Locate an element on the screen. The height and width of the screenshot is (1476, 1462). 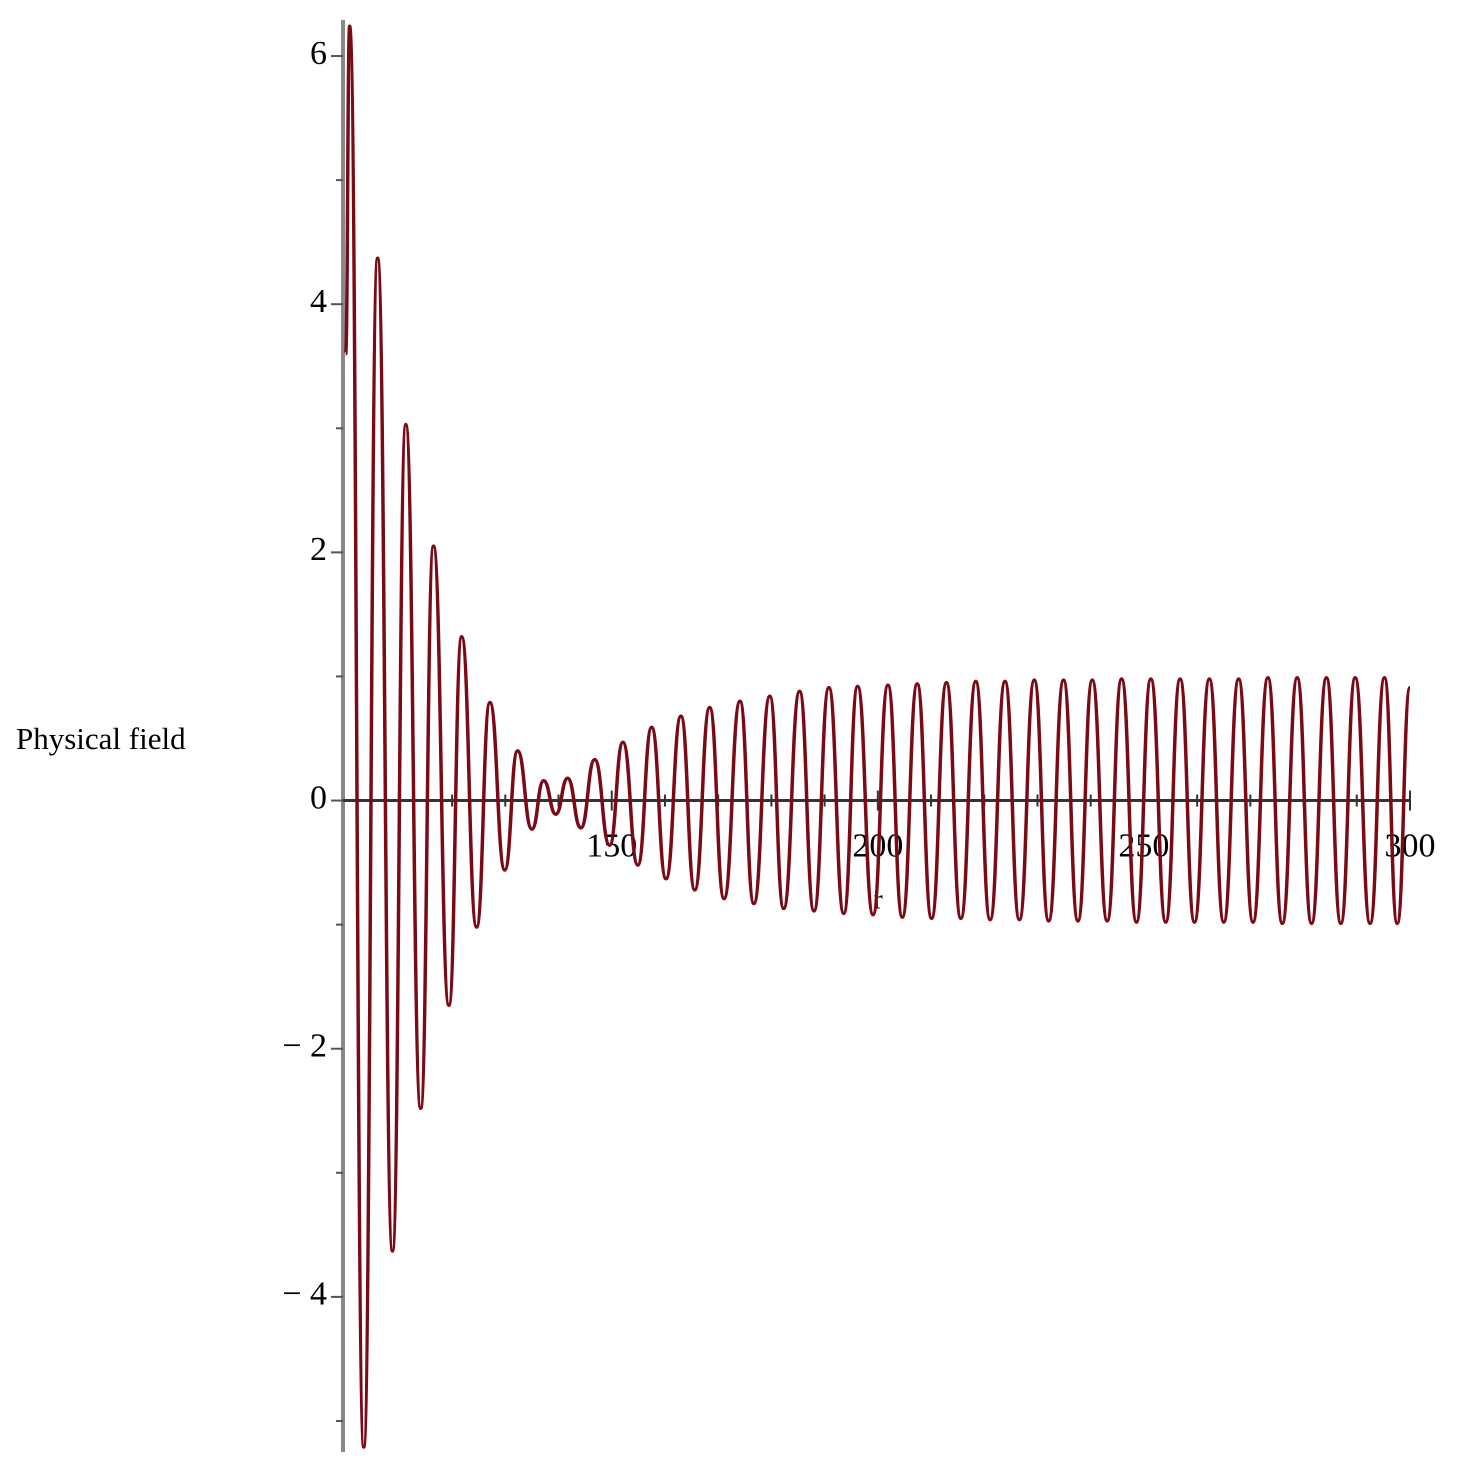
y-tick-label: 6 is located at coordinates (318, 53).